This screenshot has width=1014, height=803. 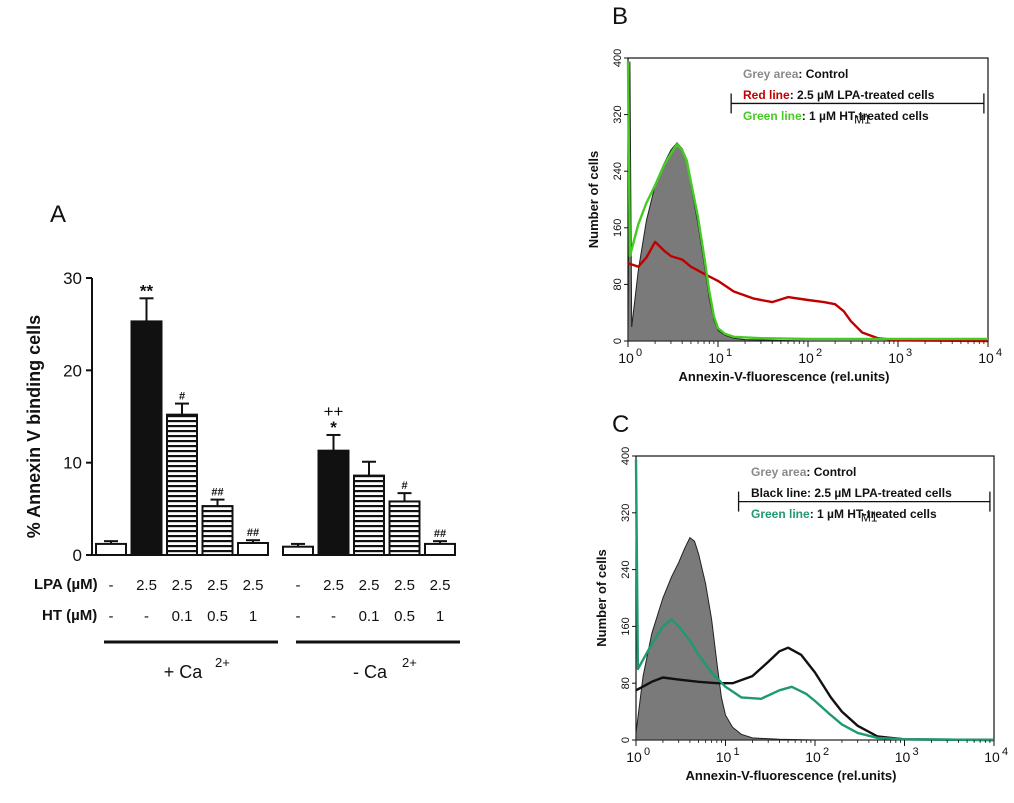 I want to click on row-label-ht: HT (µM), so click(x=69, y=615).